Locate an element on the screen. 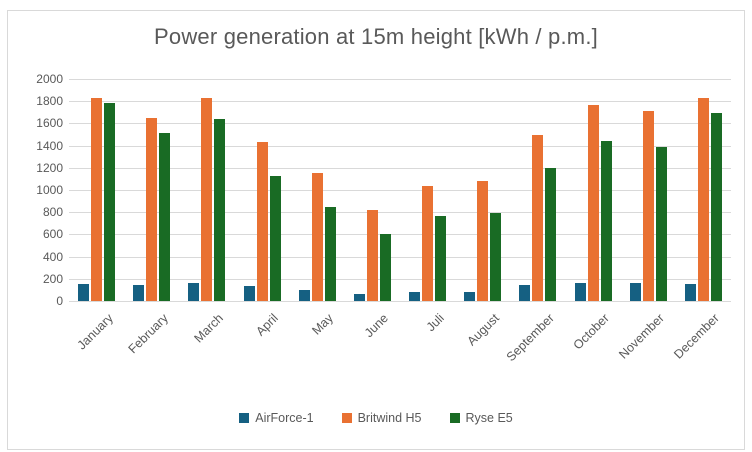 This screenshot has height=452, width=752. y-axis-tick-label: 200 is located at coordinates (52, 278).